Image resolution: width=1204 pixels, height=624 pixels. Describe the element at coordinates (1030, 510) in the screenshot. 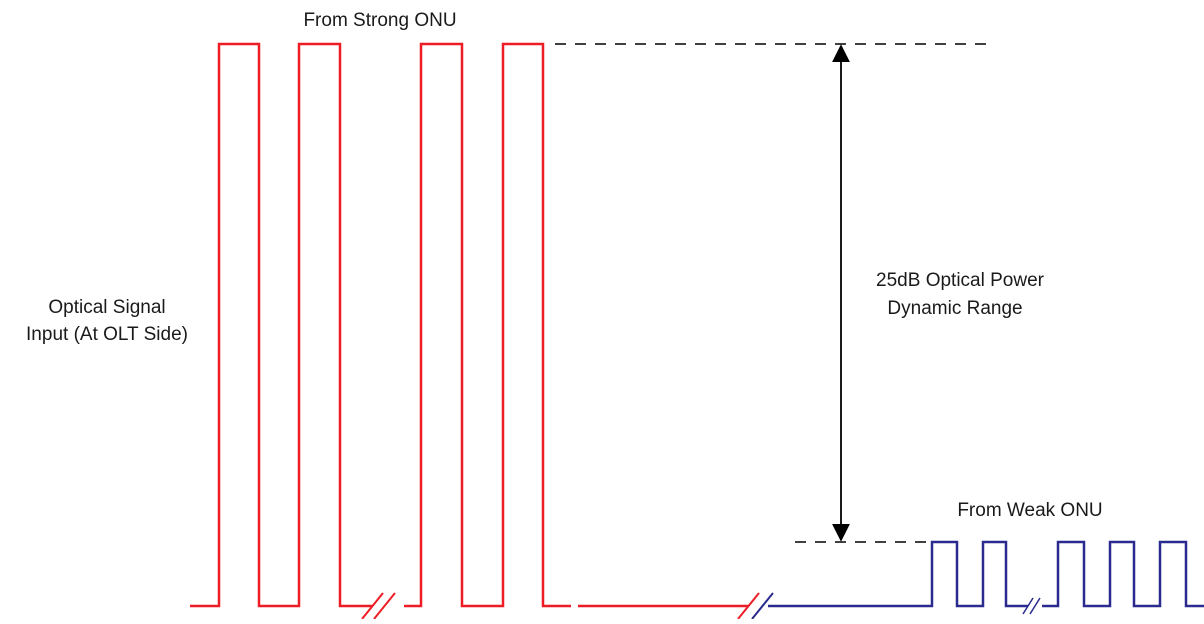

I see `weak-onu-label: From Weak ONU` at that location.